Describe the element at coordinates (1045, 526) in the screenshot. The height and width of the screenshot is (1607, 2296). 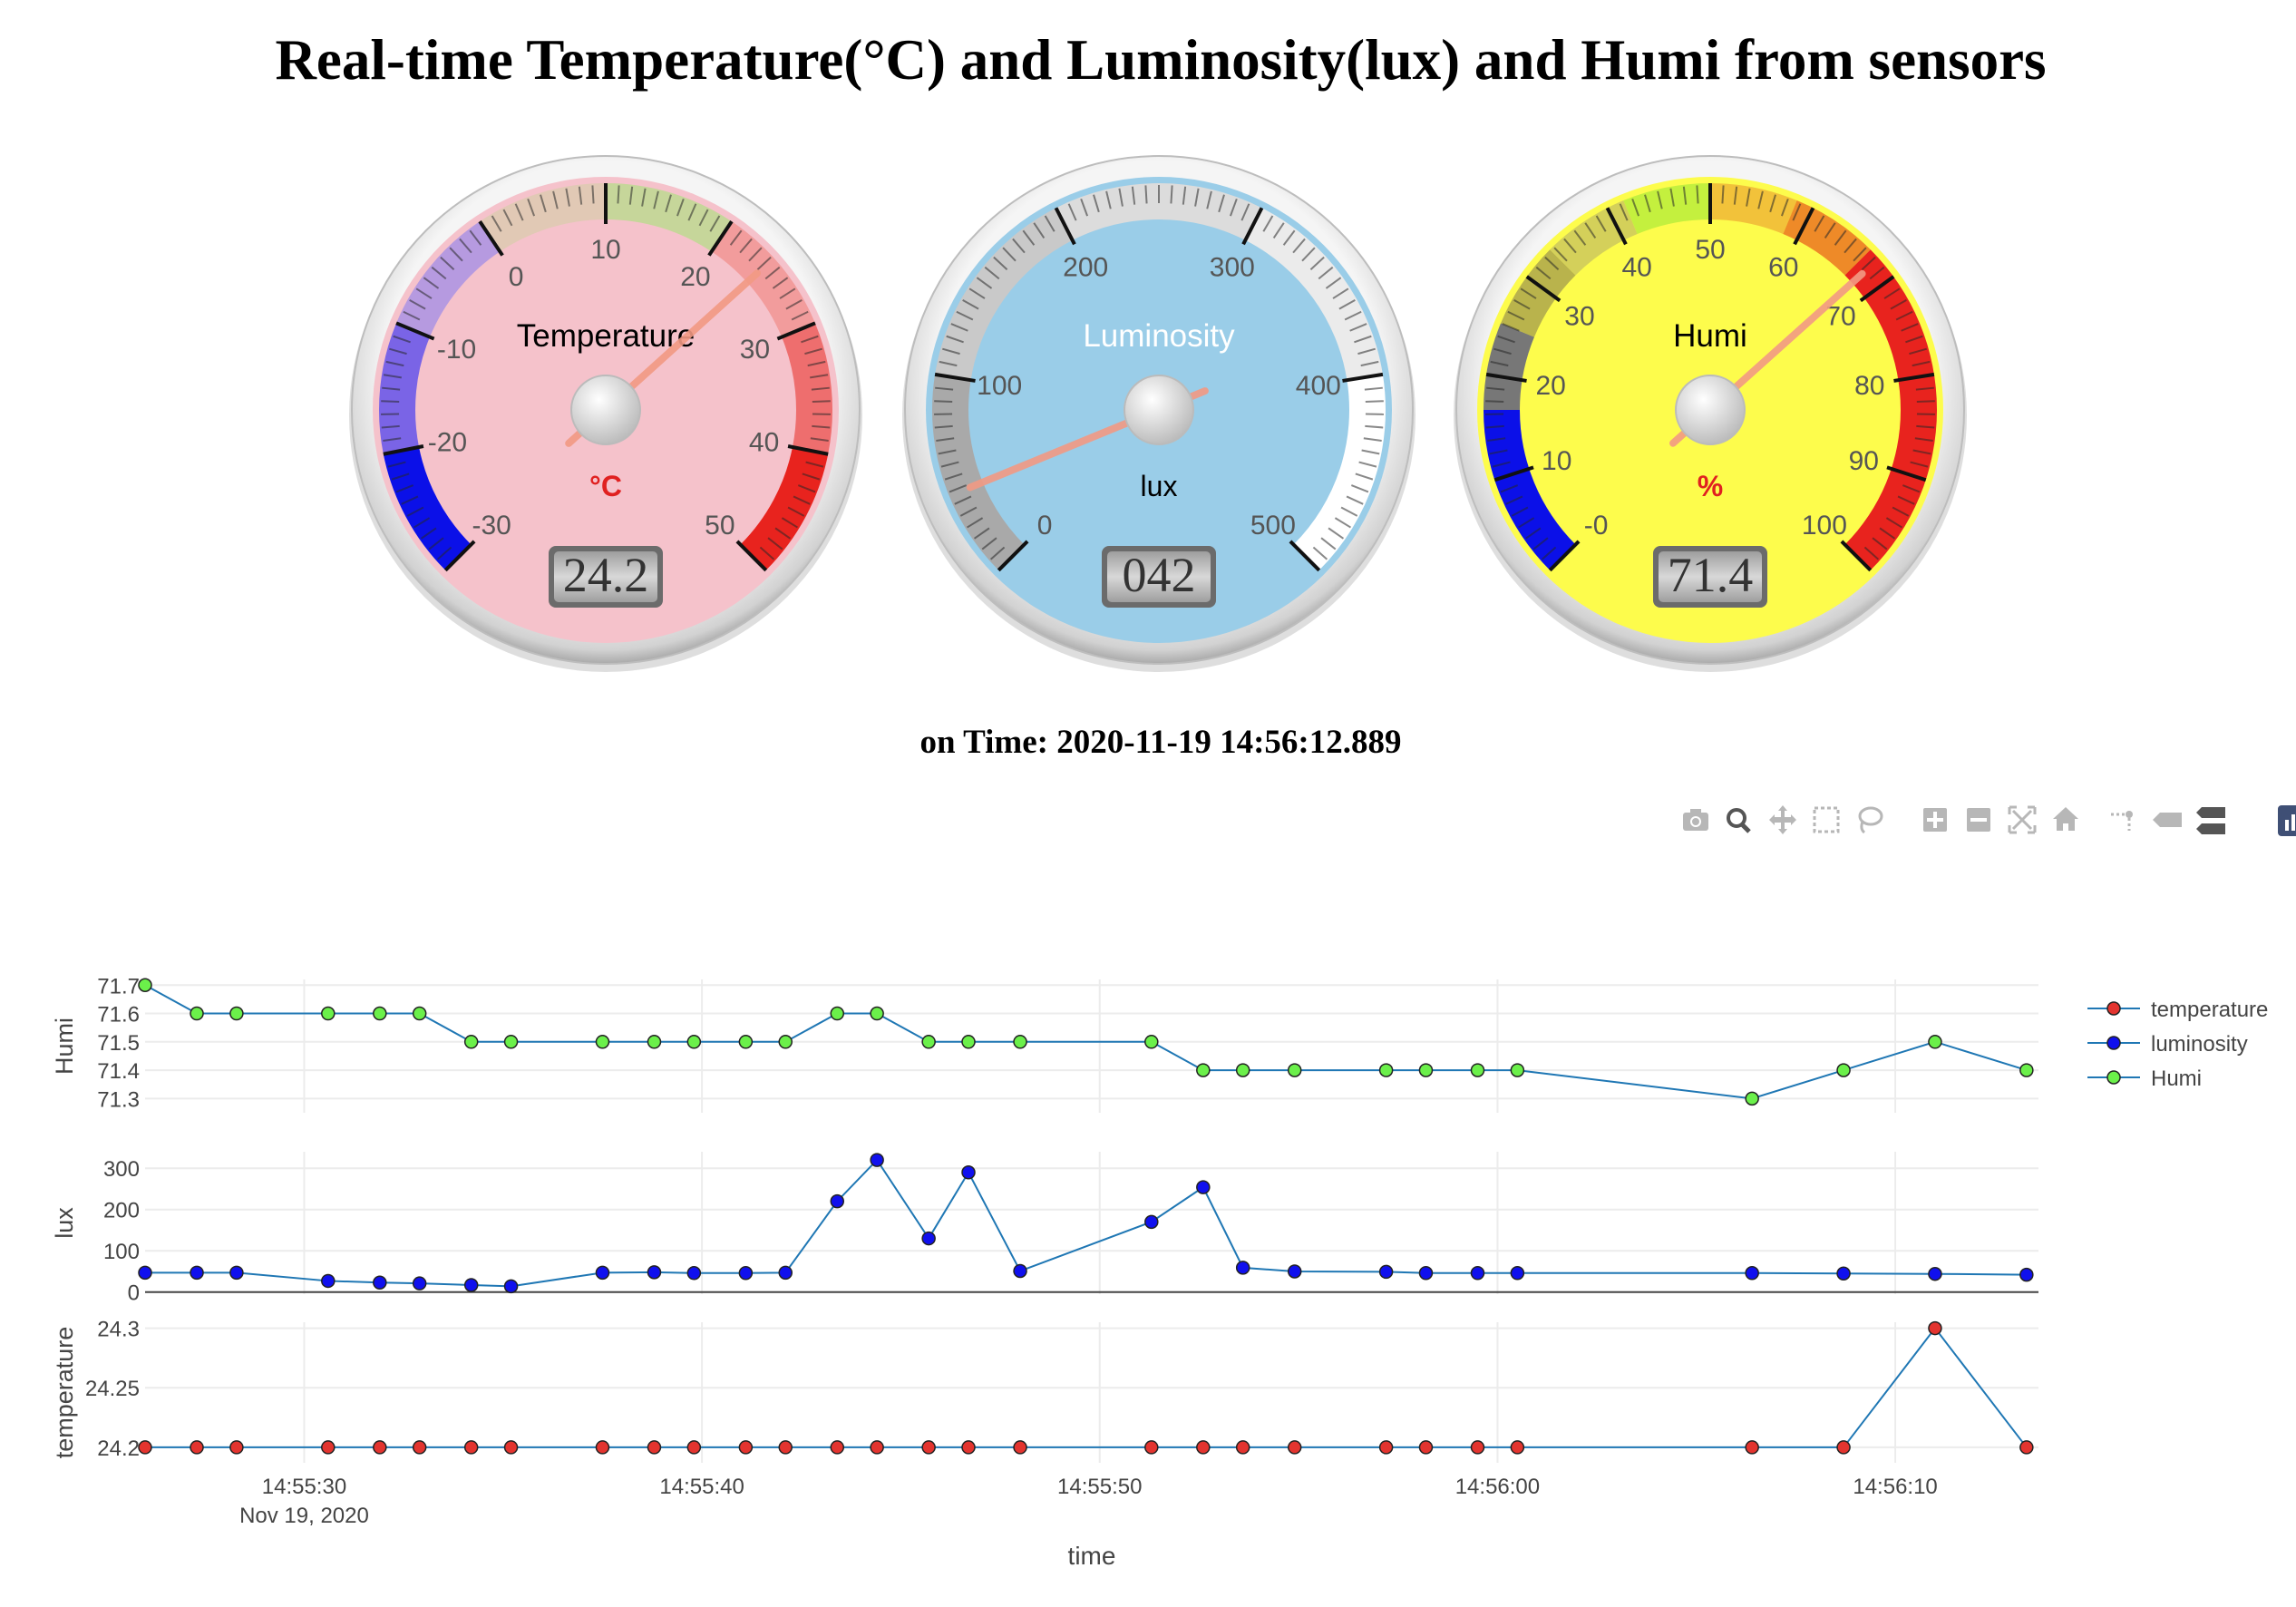
I see `gauge-tick-label: 0` at that location.